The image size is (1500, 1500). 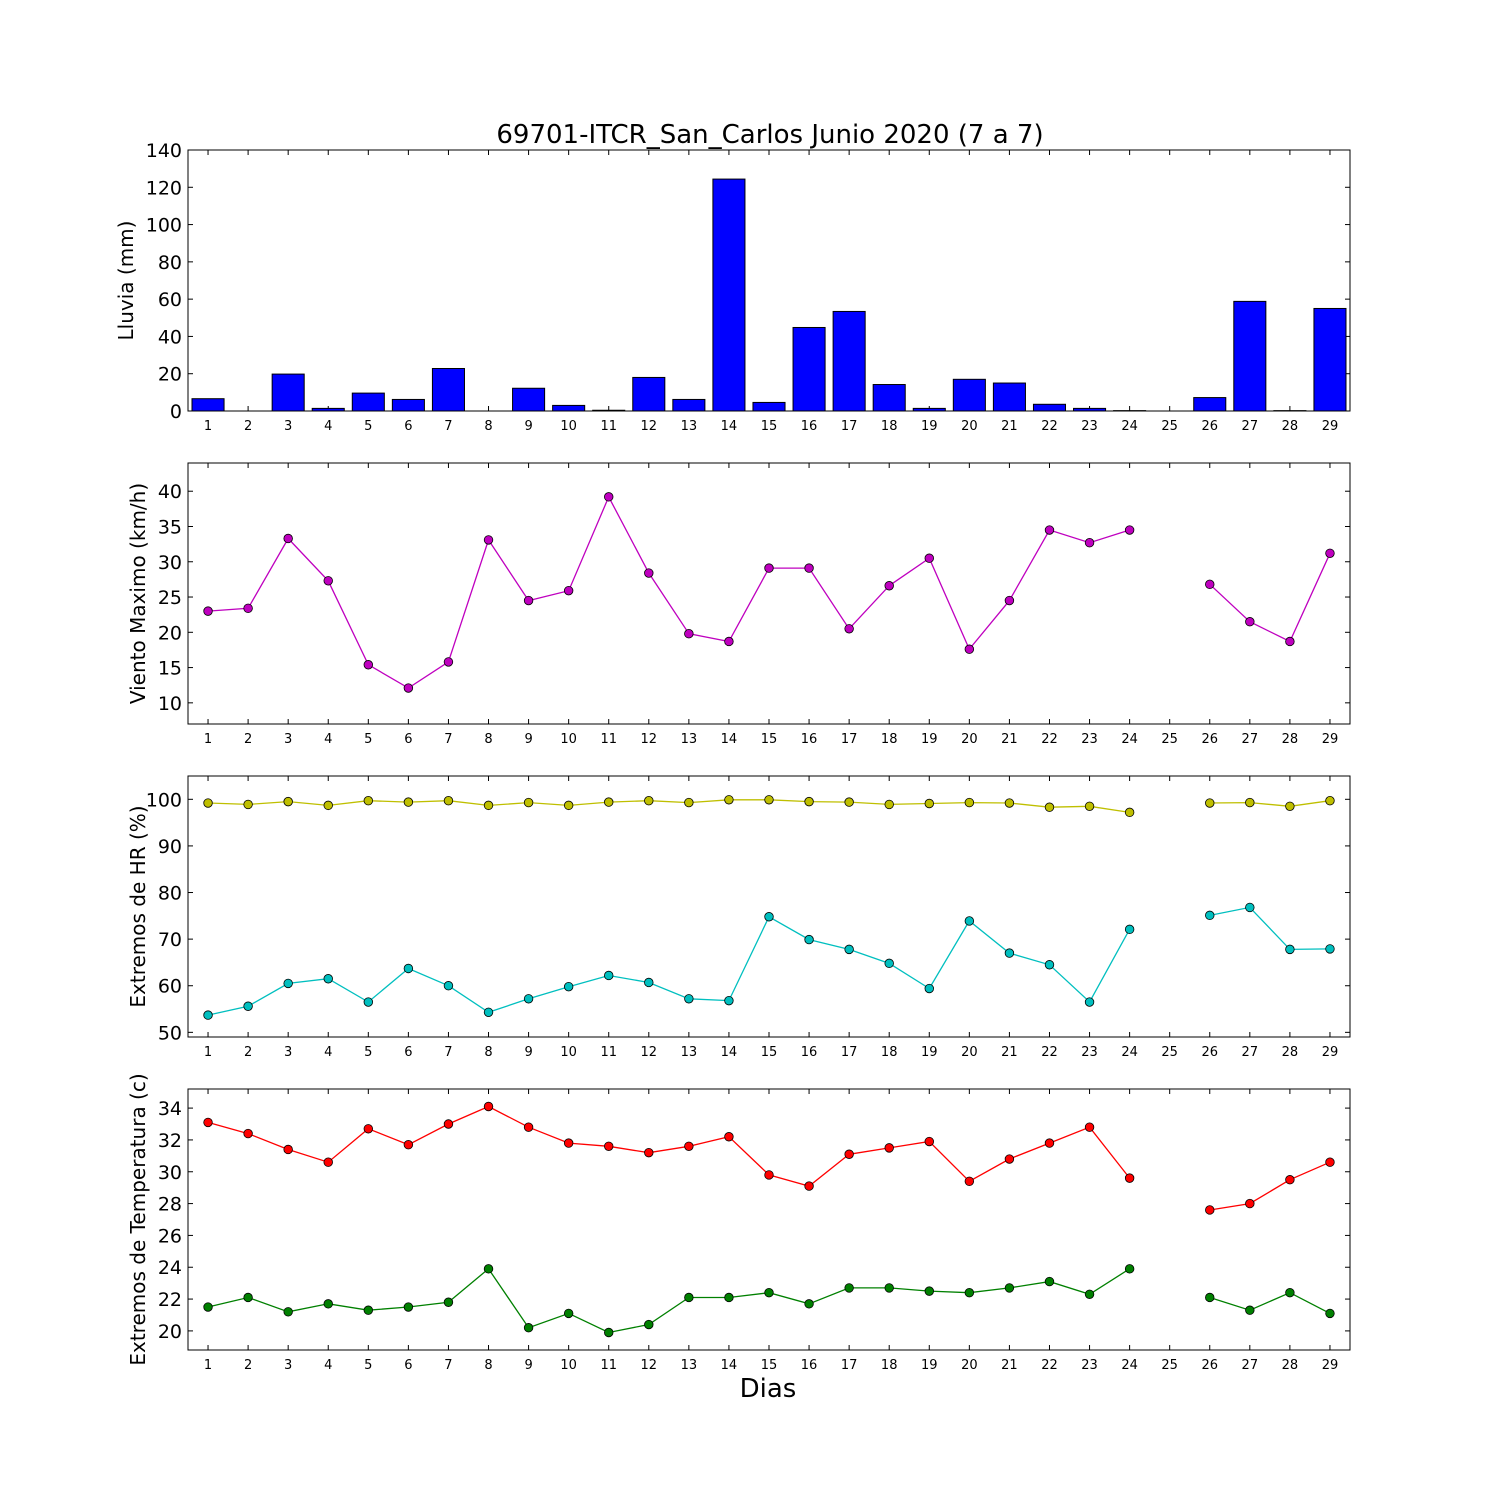 I want to click on y-tick-label: 34, so click(x=170, y=1109).